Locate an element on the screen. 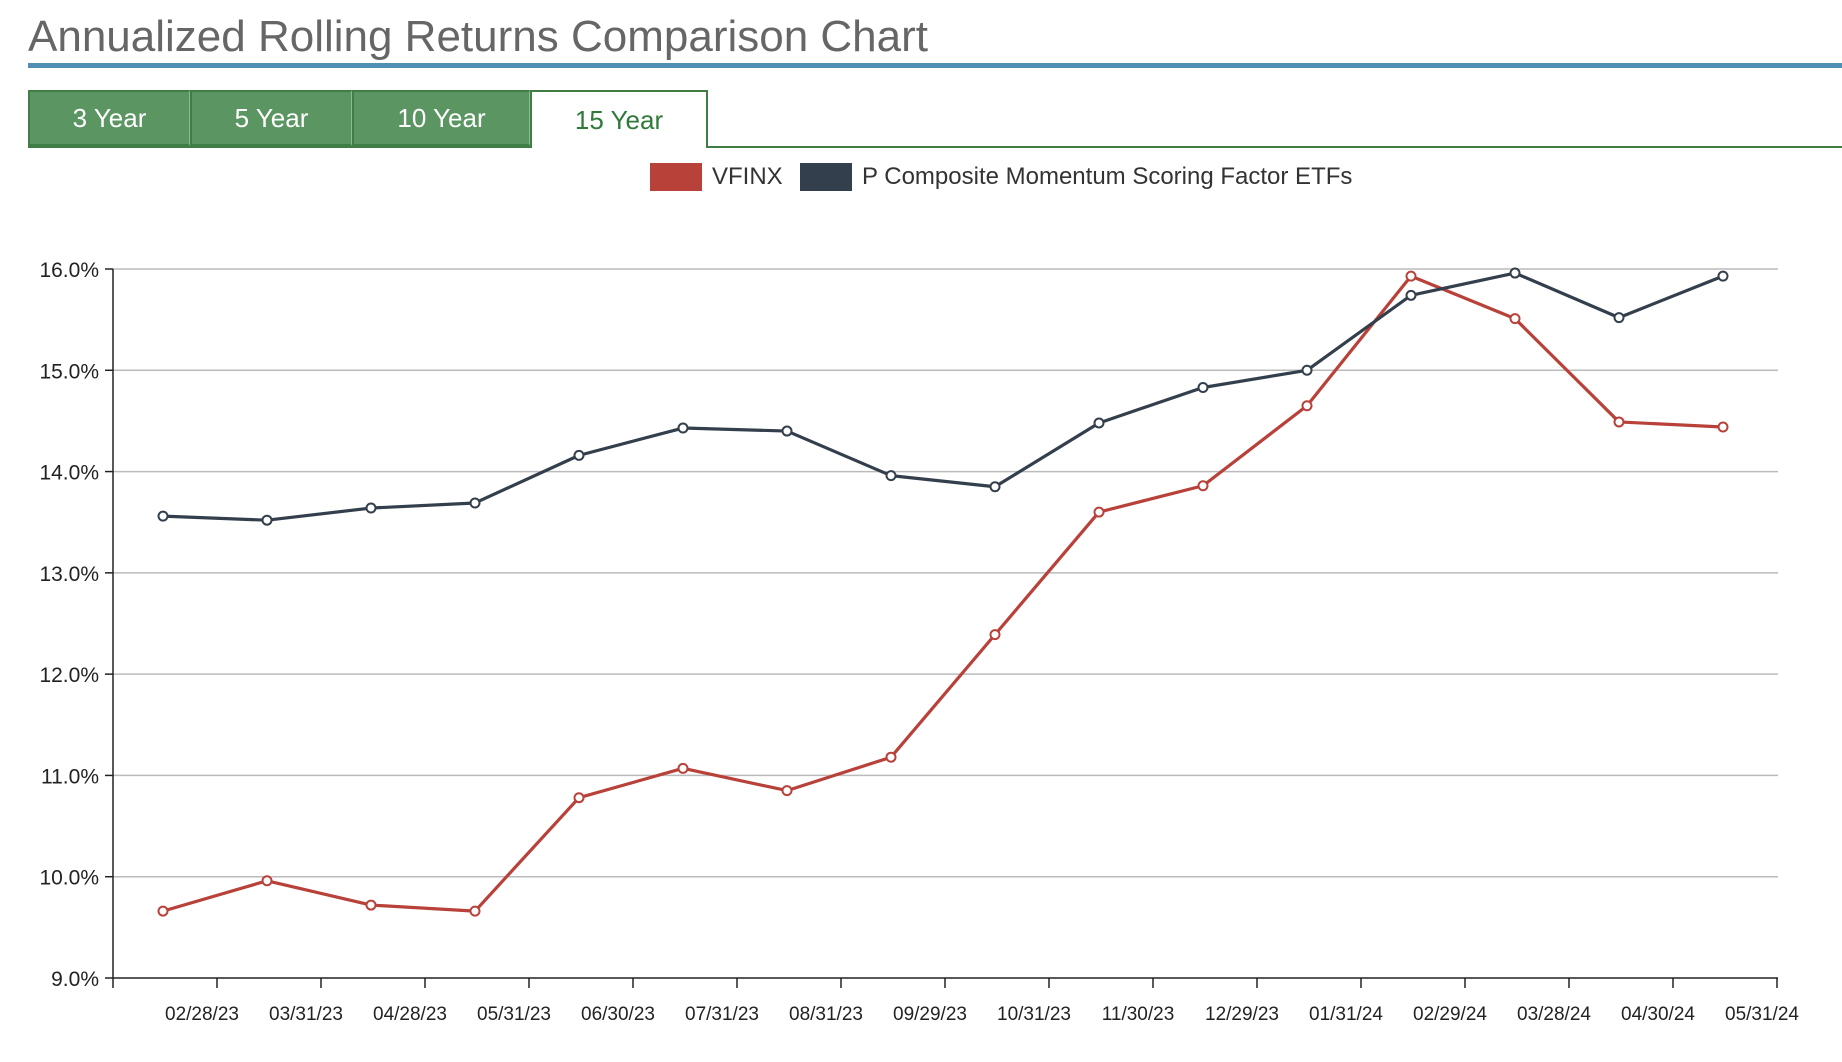 Image resolution: width=1842 pixels, height=1062 pixels. y-tick-label: 9.0% is located at coordinates (75, 979).